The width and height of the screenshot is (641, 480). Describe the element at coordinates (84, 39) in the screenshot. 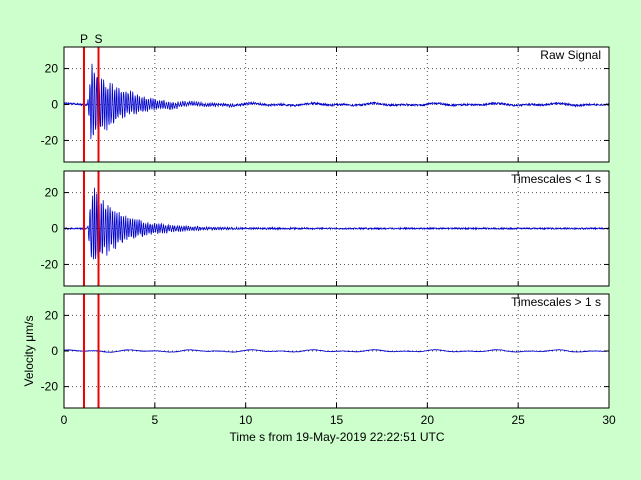

I see `phase-label-p: P` at that location.